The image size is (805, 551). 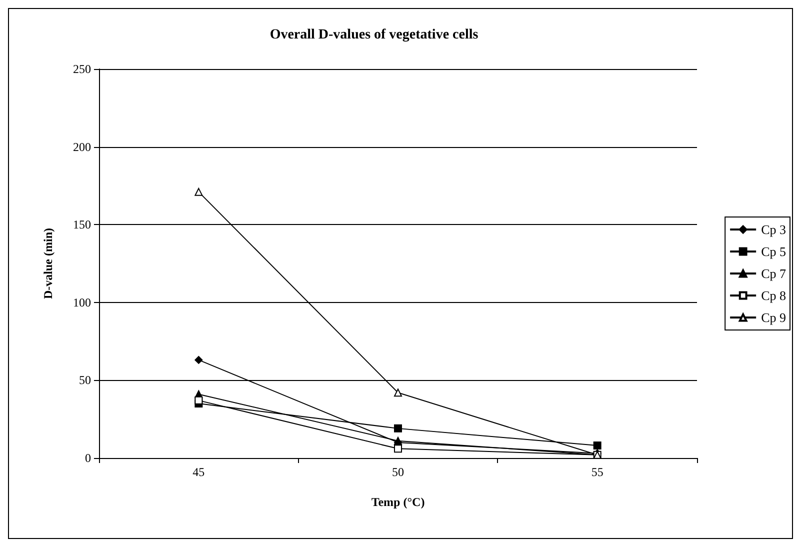 I want to click on chart-title: Overall D-values of vegetative cells, so click(x=374, y=35).